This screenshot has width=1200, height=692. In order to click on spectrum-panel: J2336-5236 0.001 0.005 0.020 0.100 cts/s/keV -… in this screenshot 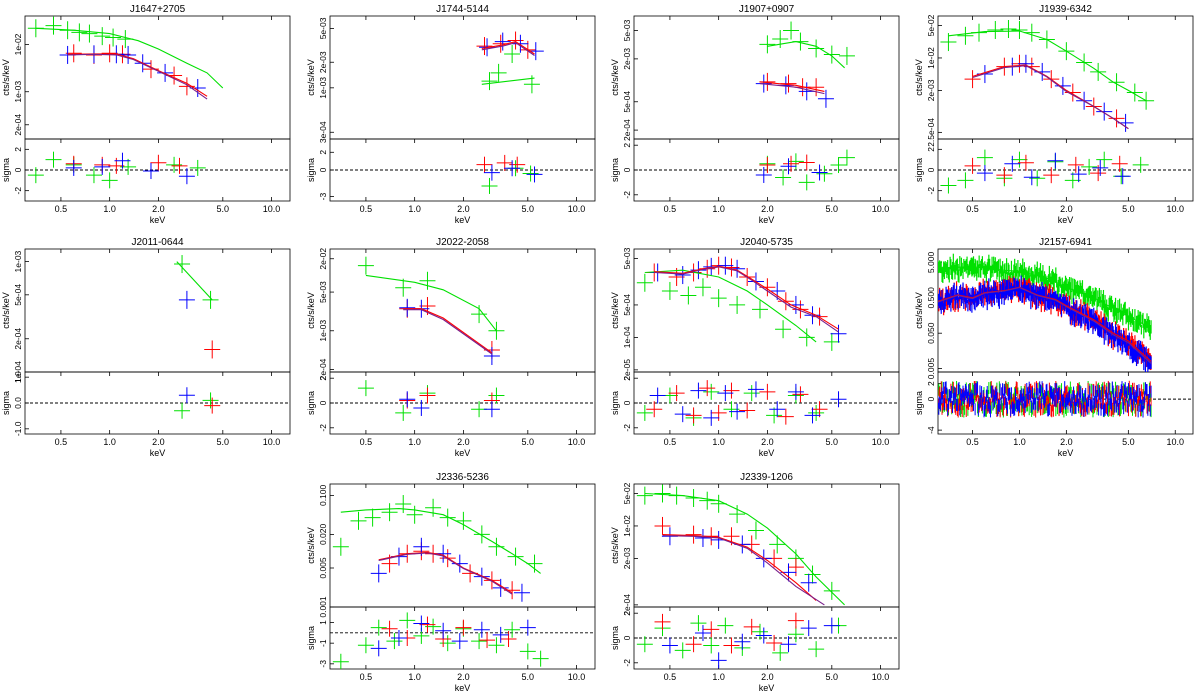, I will do `click(451, 582)`.